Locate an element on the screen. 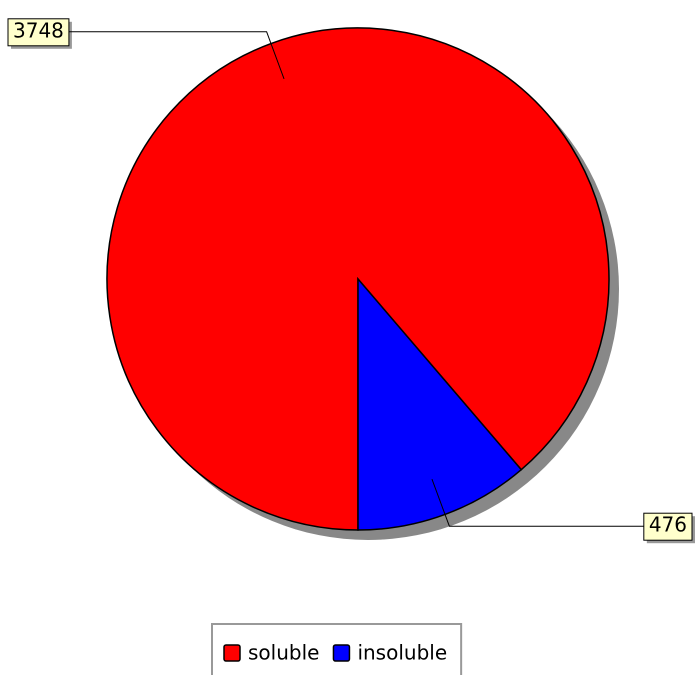 The image size is (699, 675). value-label: 476 is located at coordinates (669, 528).